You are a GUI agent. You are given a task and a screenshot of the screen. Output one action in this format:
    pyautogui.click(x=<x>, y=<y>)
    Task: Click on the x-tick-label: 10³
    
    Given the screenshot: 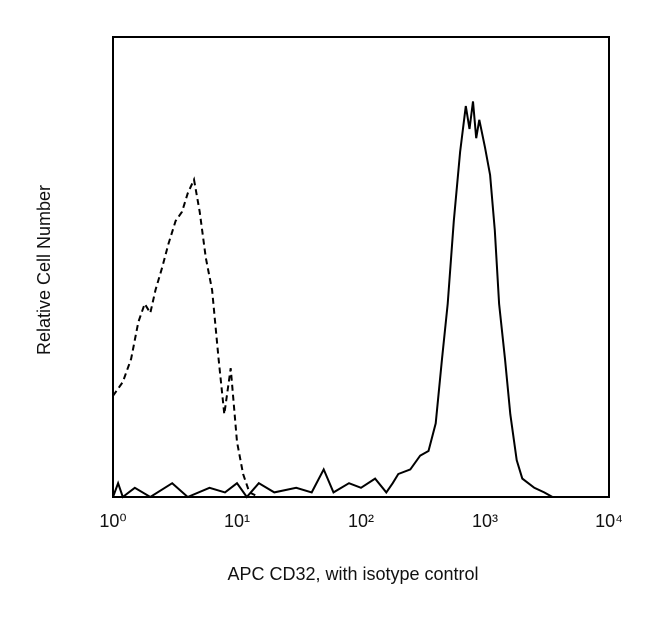 What is the action you would take?
    pyautogui.click(x=485, y=521)
    